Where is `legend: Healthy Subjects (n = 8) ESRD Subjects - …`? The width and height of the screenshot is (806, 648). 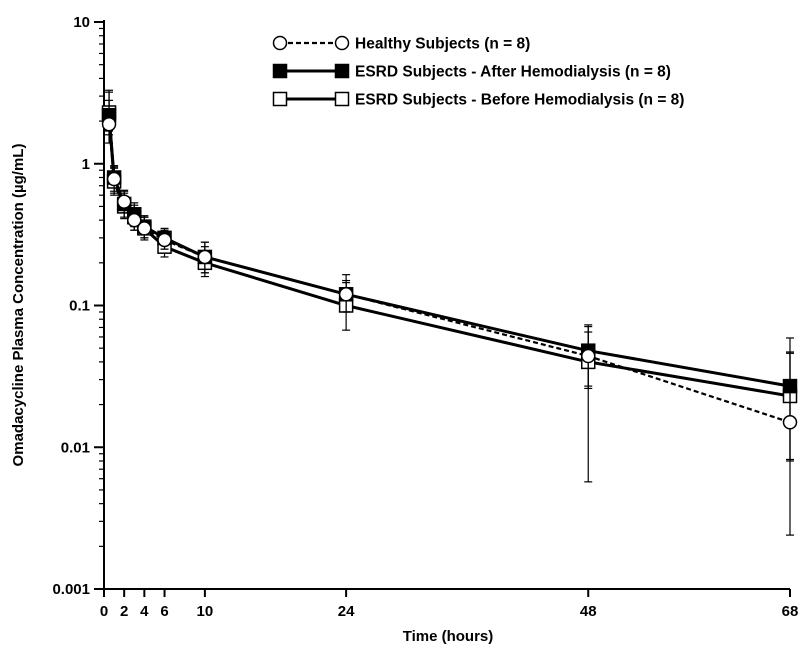
legend: Healthy Subjects (n = 8) ESRD Subjects - … is located at coordinates (478, 72).